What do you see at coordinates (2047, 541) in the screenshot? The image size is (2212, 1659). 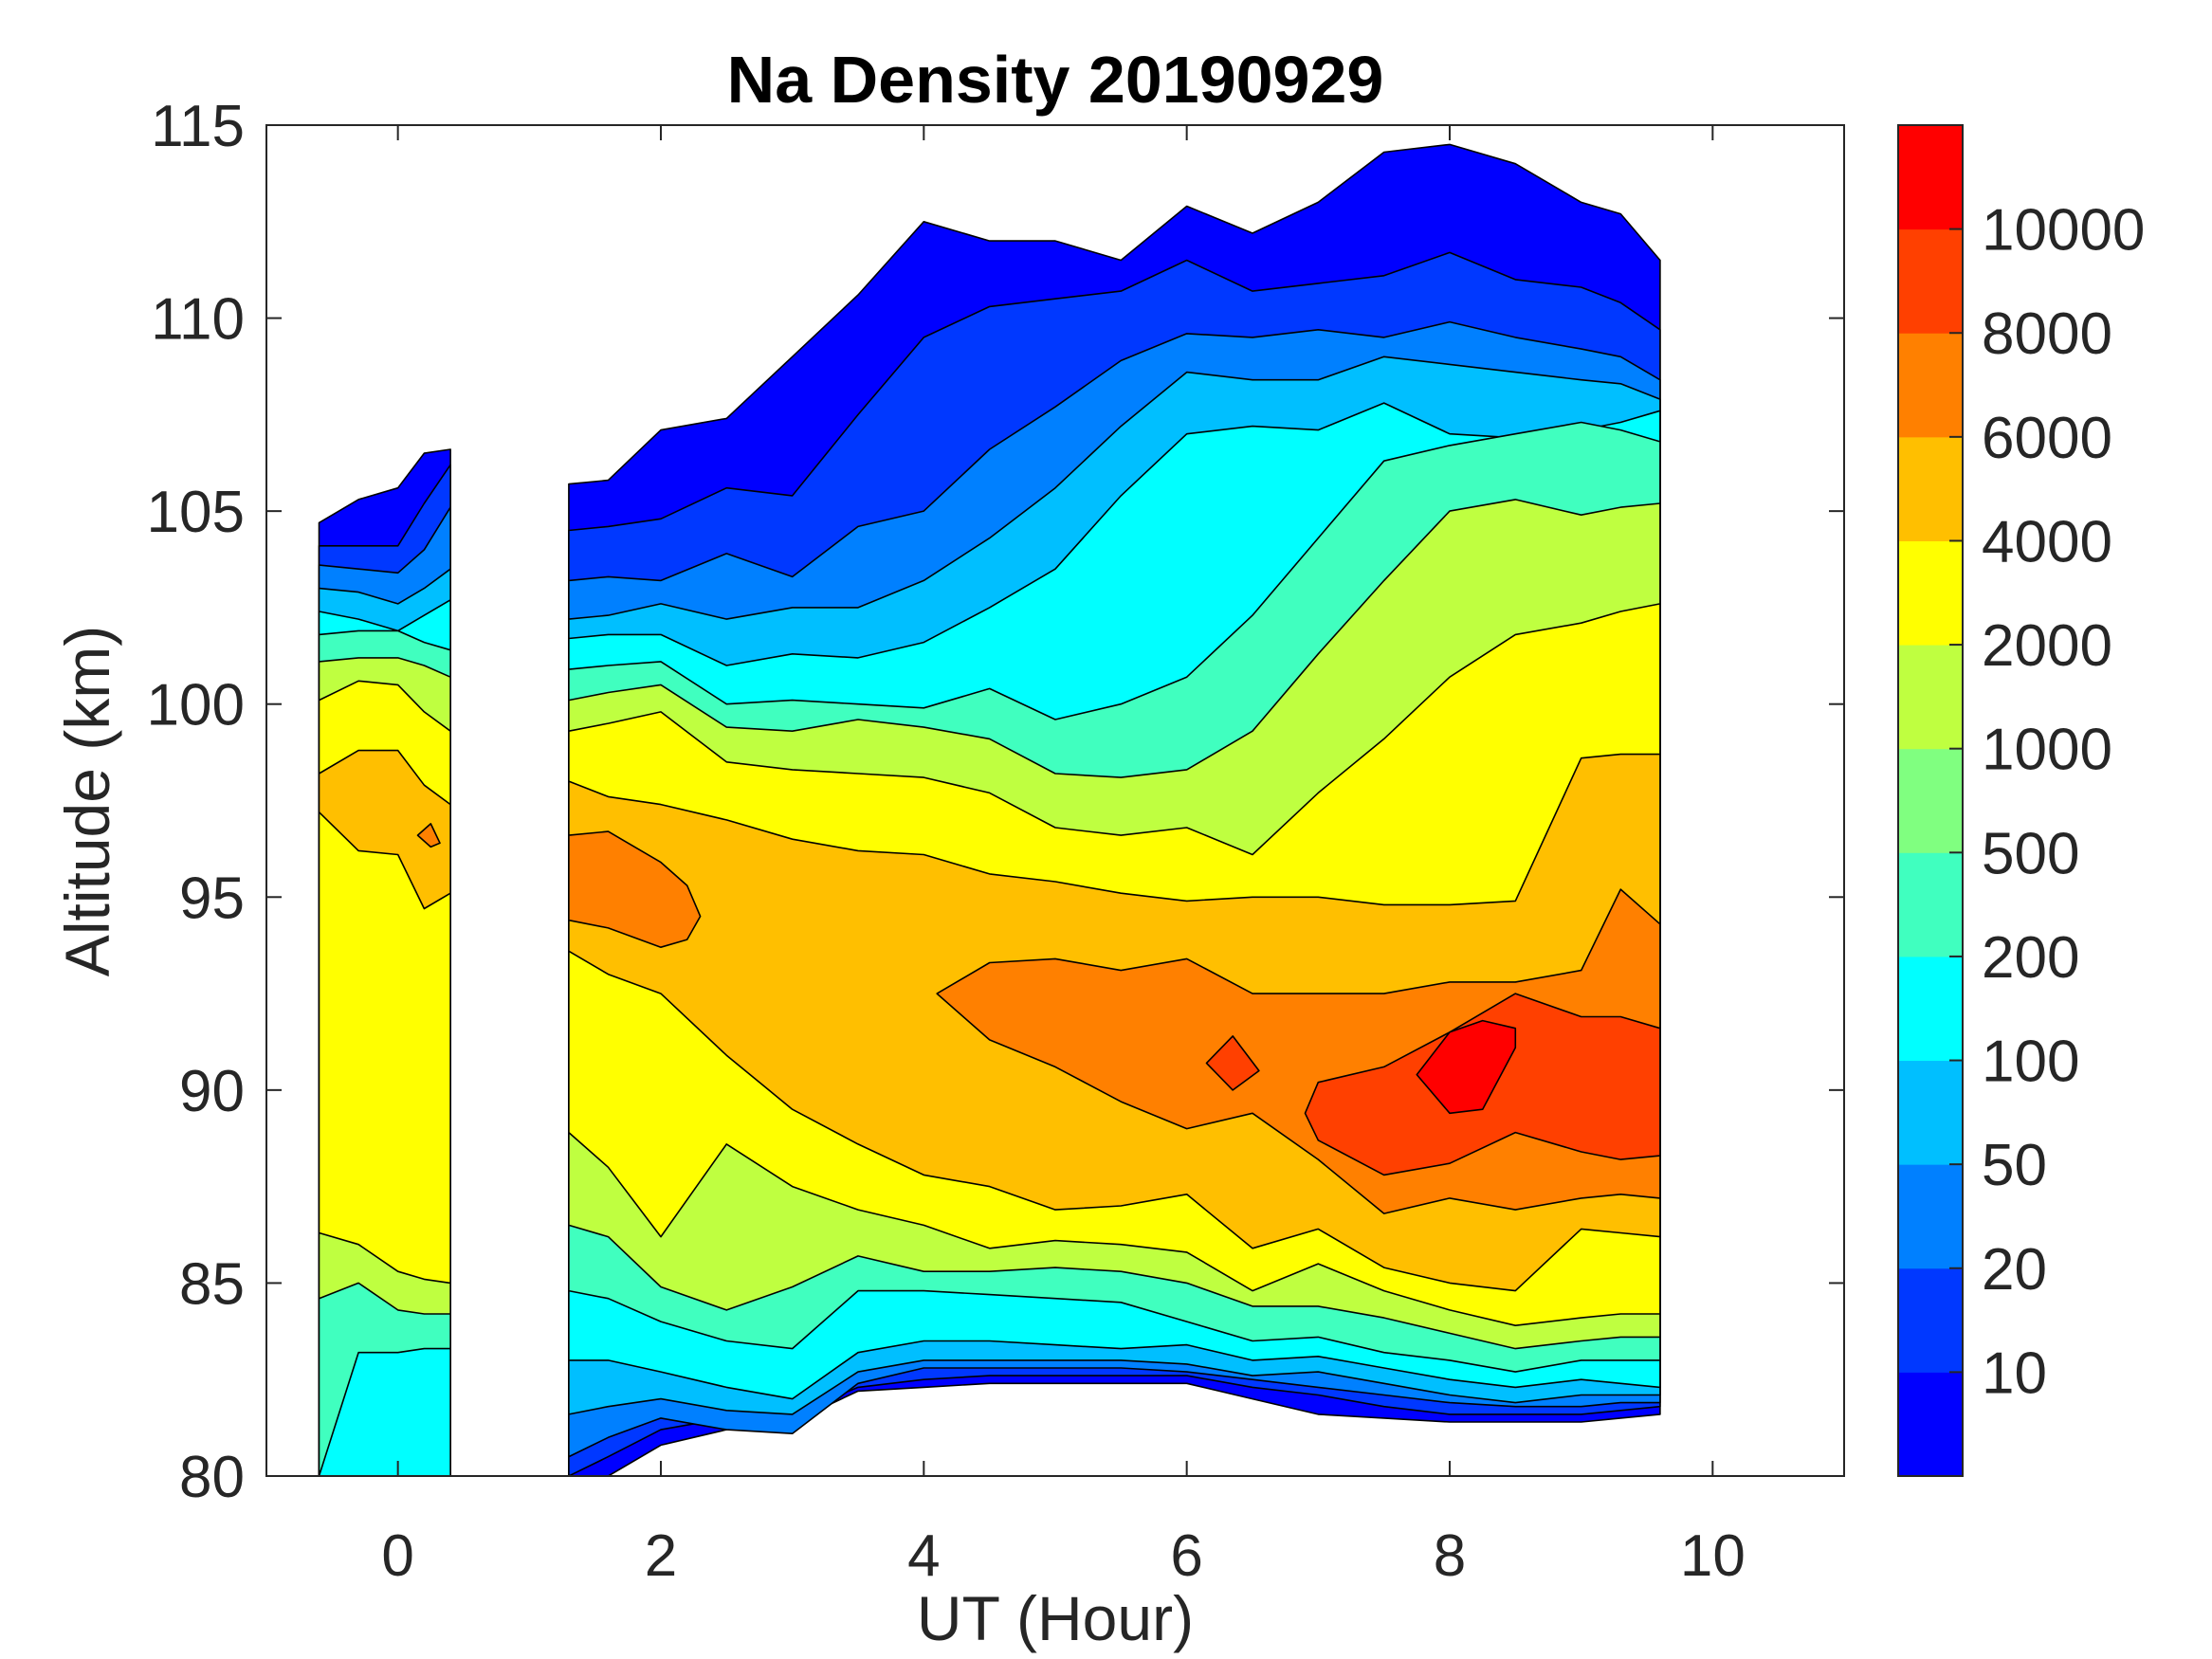 I see `colorbar-tick-label: 4000` at bounding box center [2047, 541].